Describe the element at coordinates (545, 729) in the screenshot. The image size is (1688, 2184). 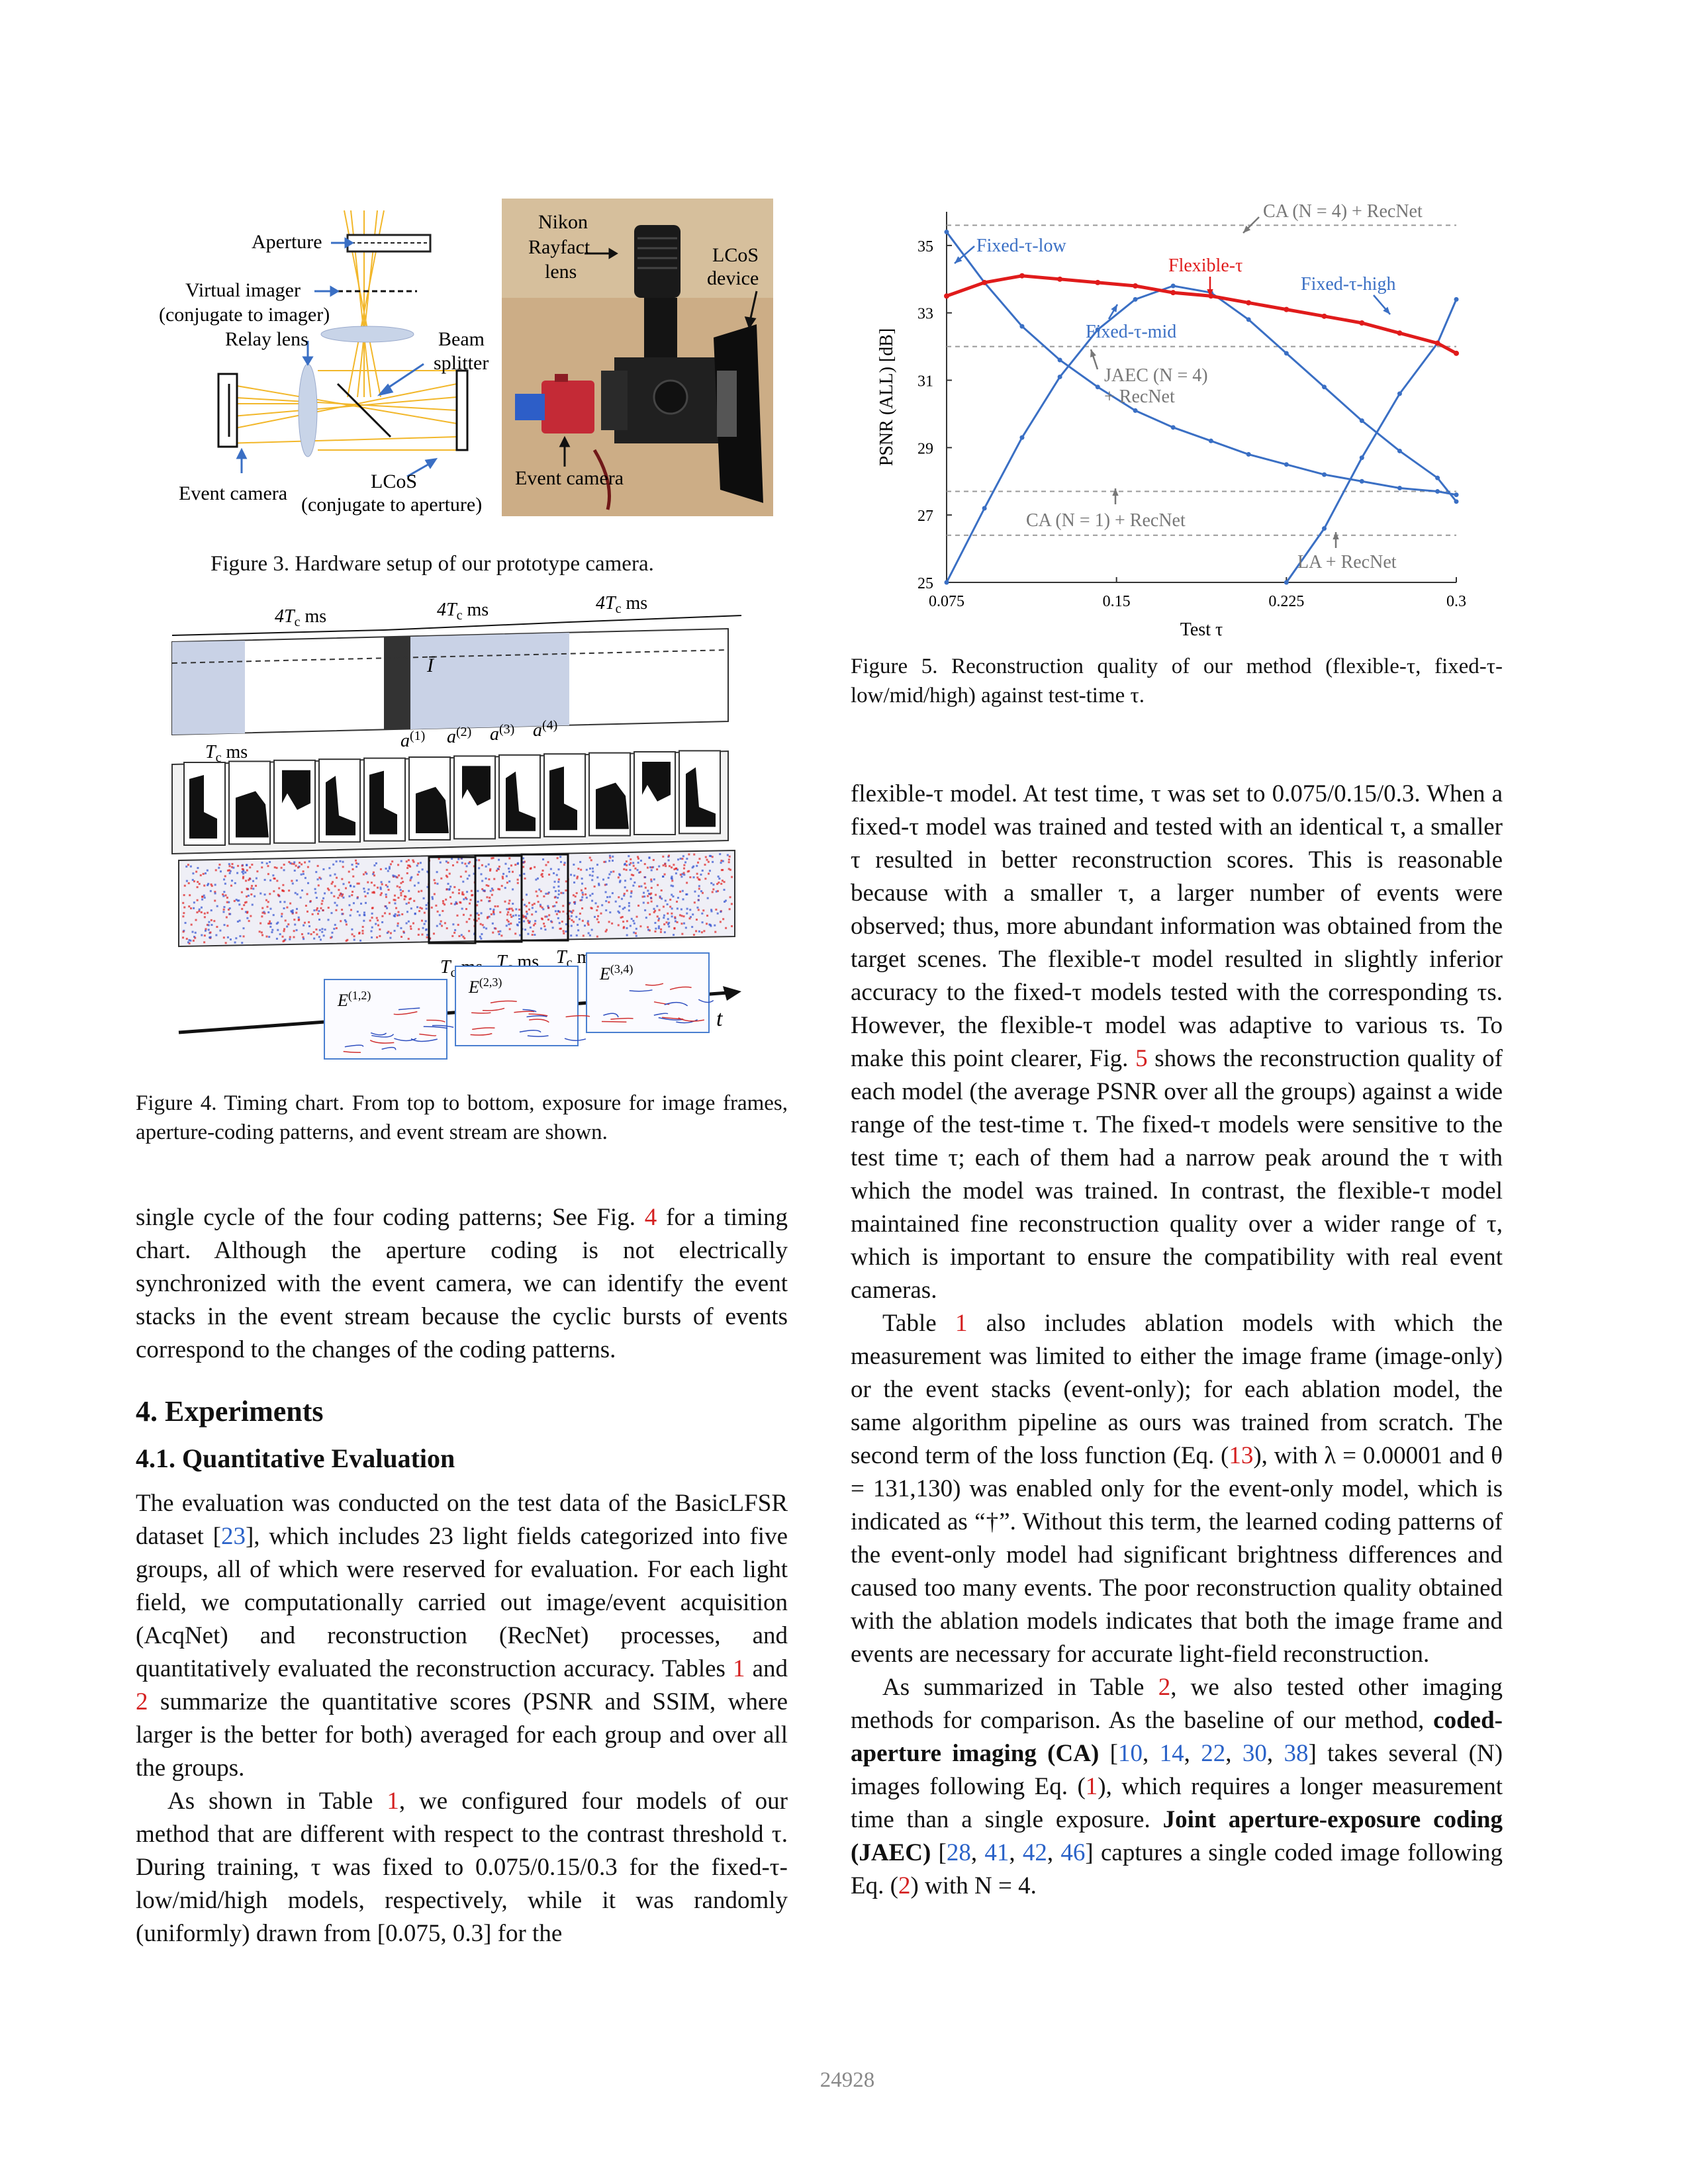
I see `a-label-4: a(4)` at that location.